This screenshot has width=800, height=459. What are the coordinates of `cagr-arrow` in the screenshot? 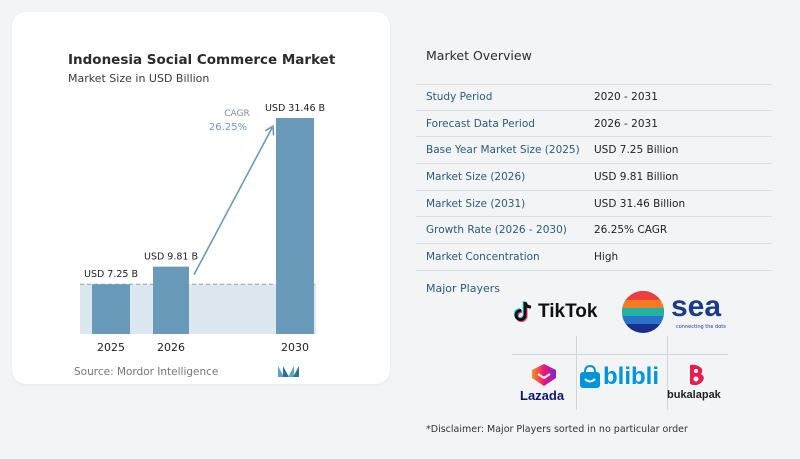 It's located at (232, 202).